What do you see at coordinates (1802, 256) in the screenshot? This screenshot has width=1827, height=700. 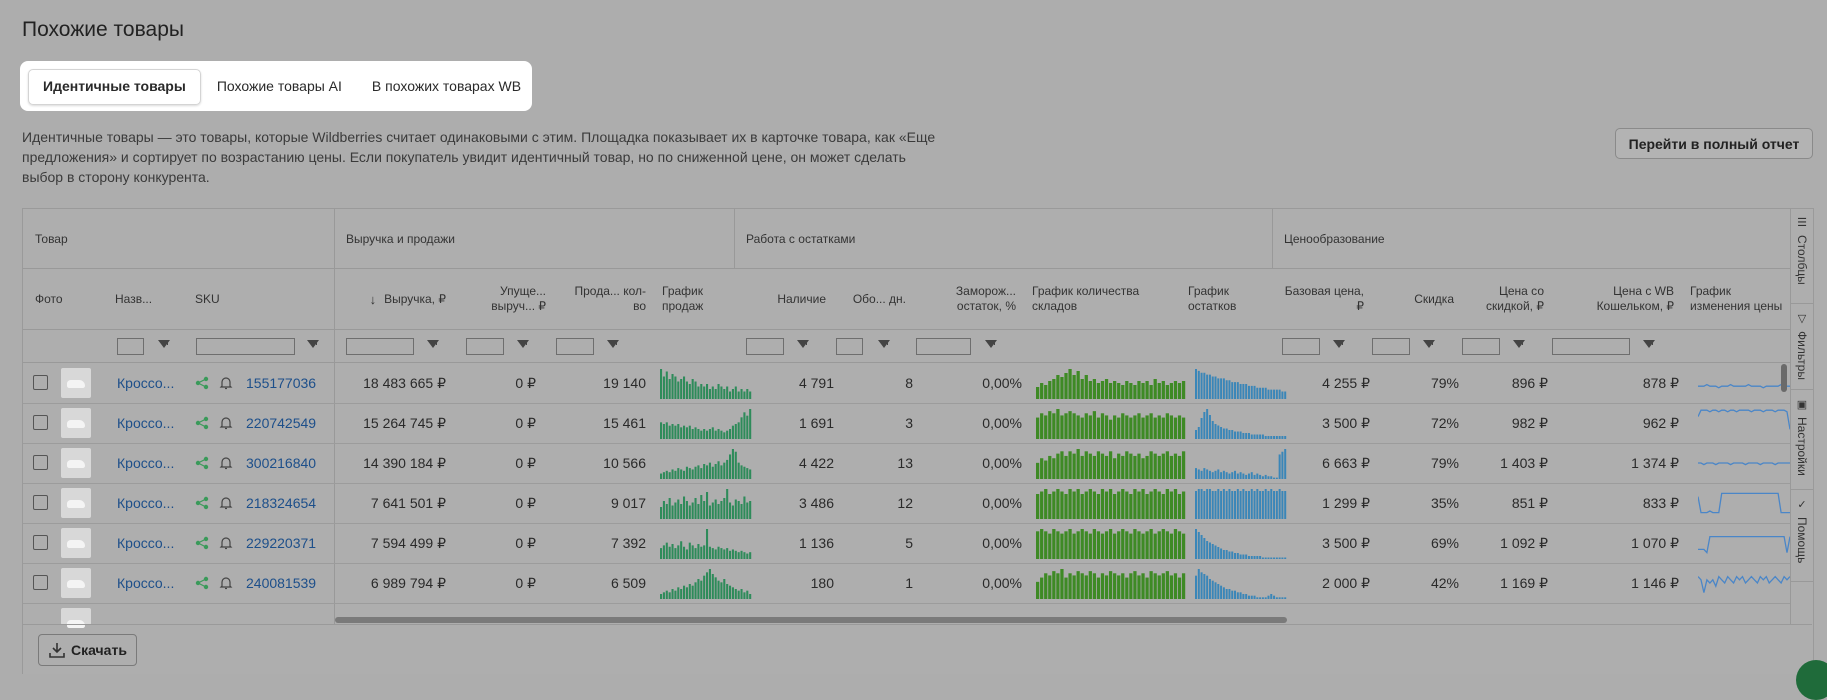 I see `side-tab-columns: ☰ Столбцы` at bounding box center [1802, 256].